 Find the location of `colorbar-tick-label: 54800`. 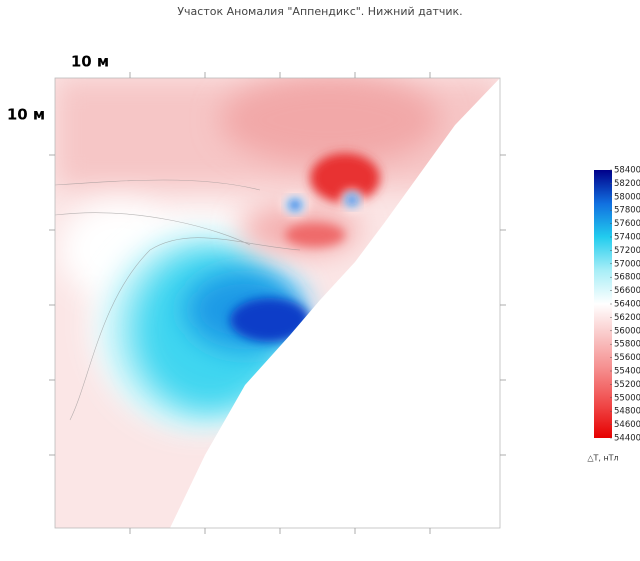

colorbar-tick-label: 54800 is located at coordinates (627, 412).